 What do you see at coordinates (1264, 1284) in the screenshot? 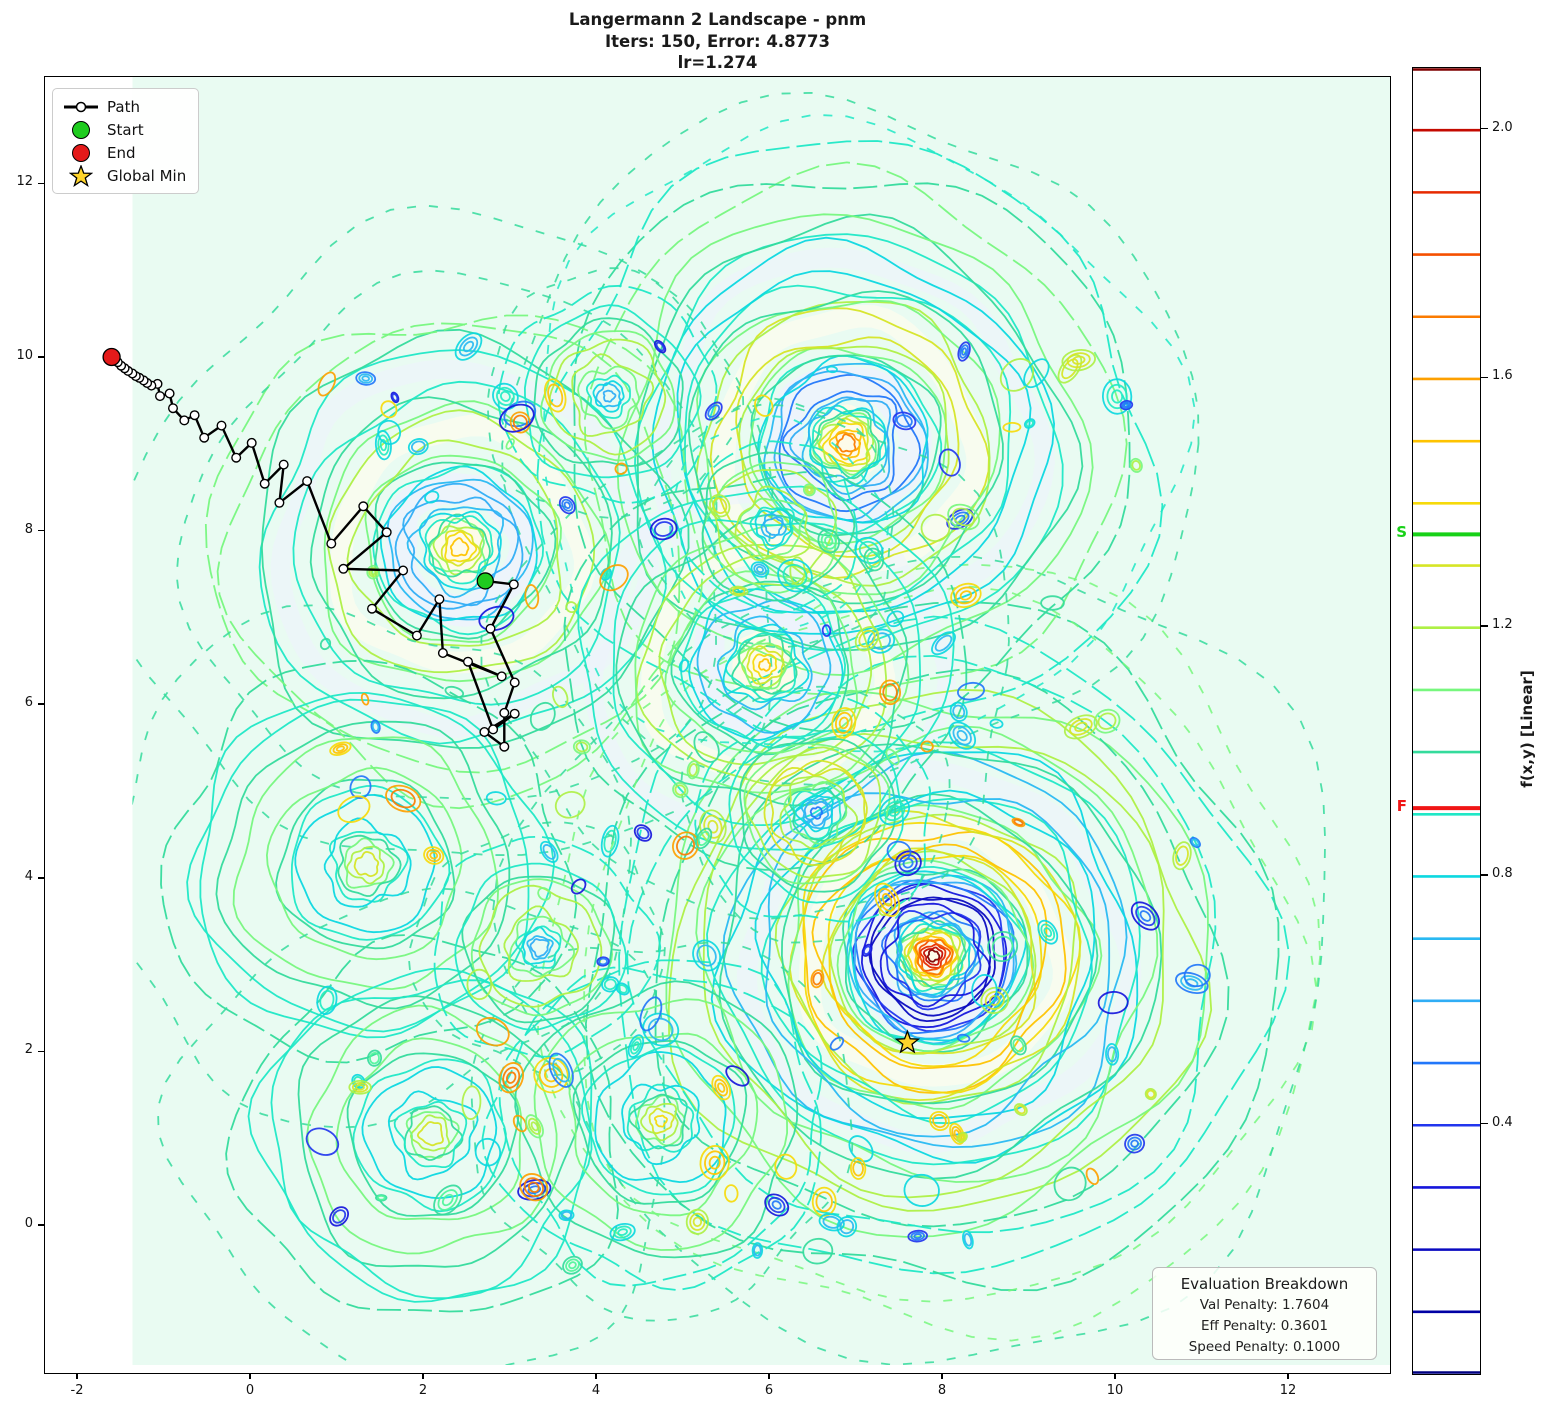
I see `evaluation-breakdown-title: Evaluation Breakdown` at bounding box center [1264, 1284].